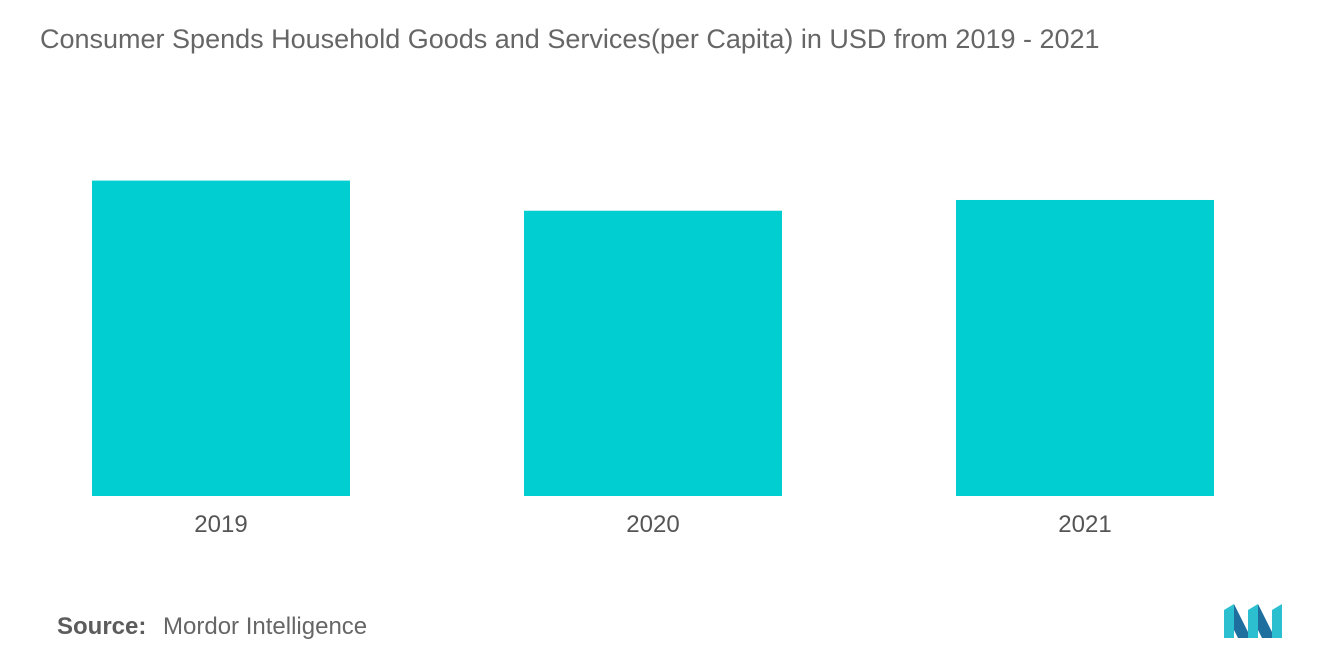 Image resolution: width=1320 pixels, height=665 pixels. I want to click on mordor-intelligence-logo-icon, so click(1253, 621).